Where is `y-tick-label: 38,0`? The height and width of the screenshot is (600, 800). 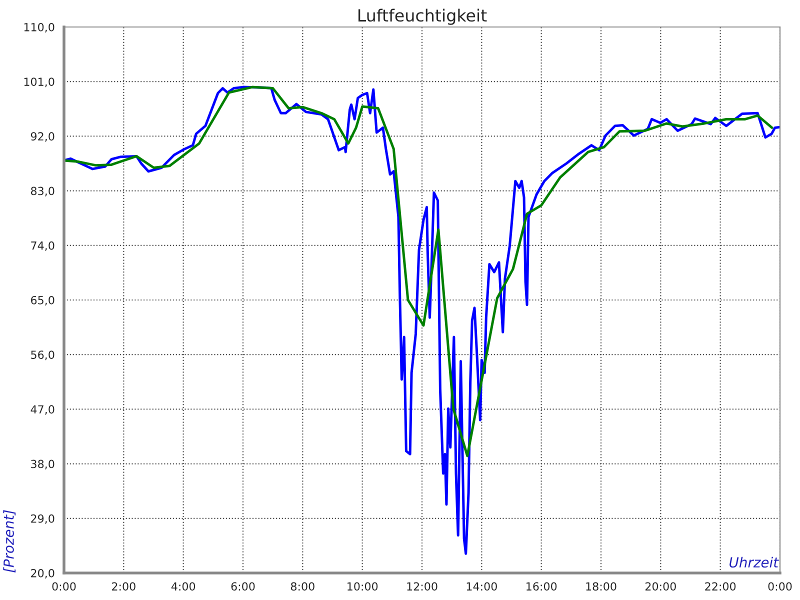 y-tick-label: 38,0 is located at coordinates (42, 465).